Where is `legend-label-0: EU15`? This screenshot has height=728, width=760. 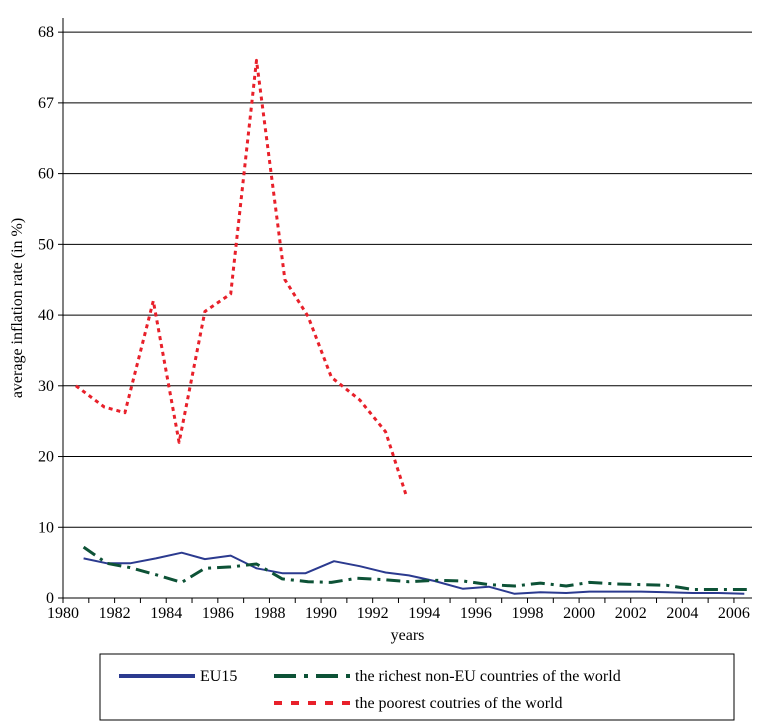
legend-label-0: EU15 is located at coordinates (218, 676).